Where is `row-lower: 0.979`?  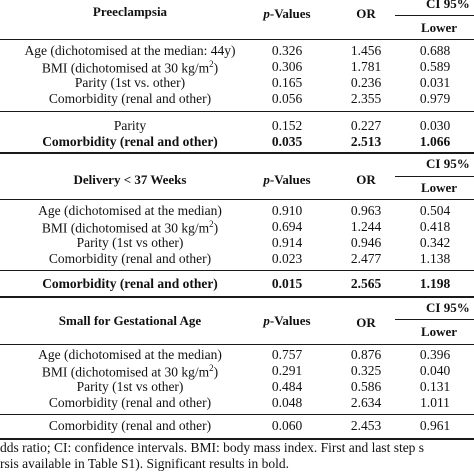 row-lower: 0.979 is located at coordinates (435, 98).